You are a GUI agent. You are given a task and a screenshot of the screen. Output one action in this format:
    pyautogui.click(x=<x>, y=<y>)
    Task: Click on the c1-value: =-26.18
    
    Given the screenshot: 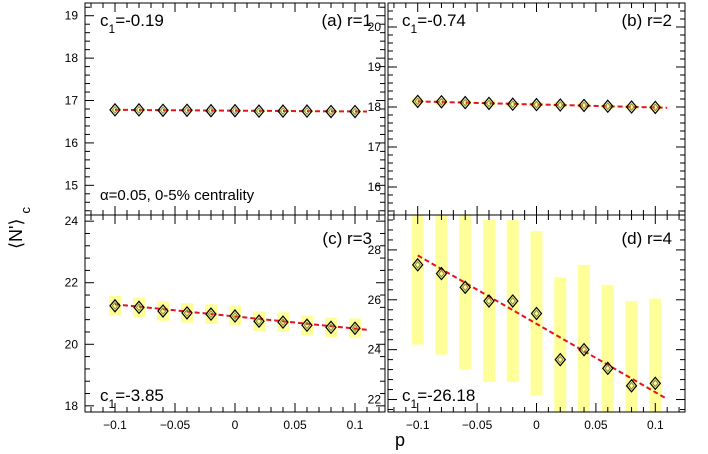 What is the action you would take?
    pyautogui.click(x=446, y=395)
    